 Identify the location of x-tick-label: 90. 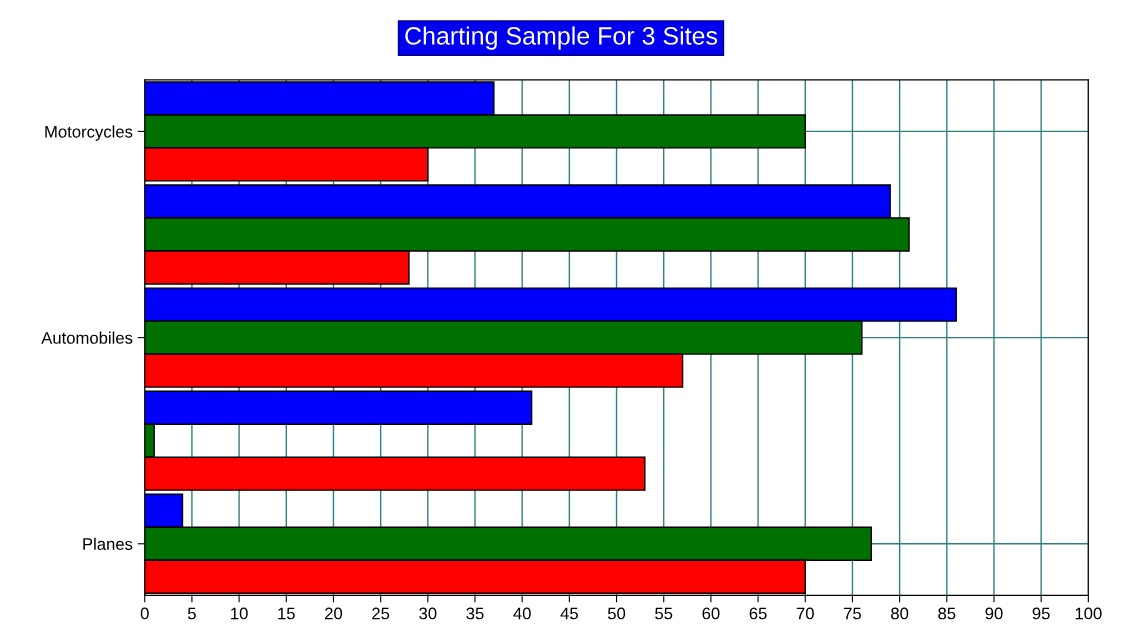
(994, 613).